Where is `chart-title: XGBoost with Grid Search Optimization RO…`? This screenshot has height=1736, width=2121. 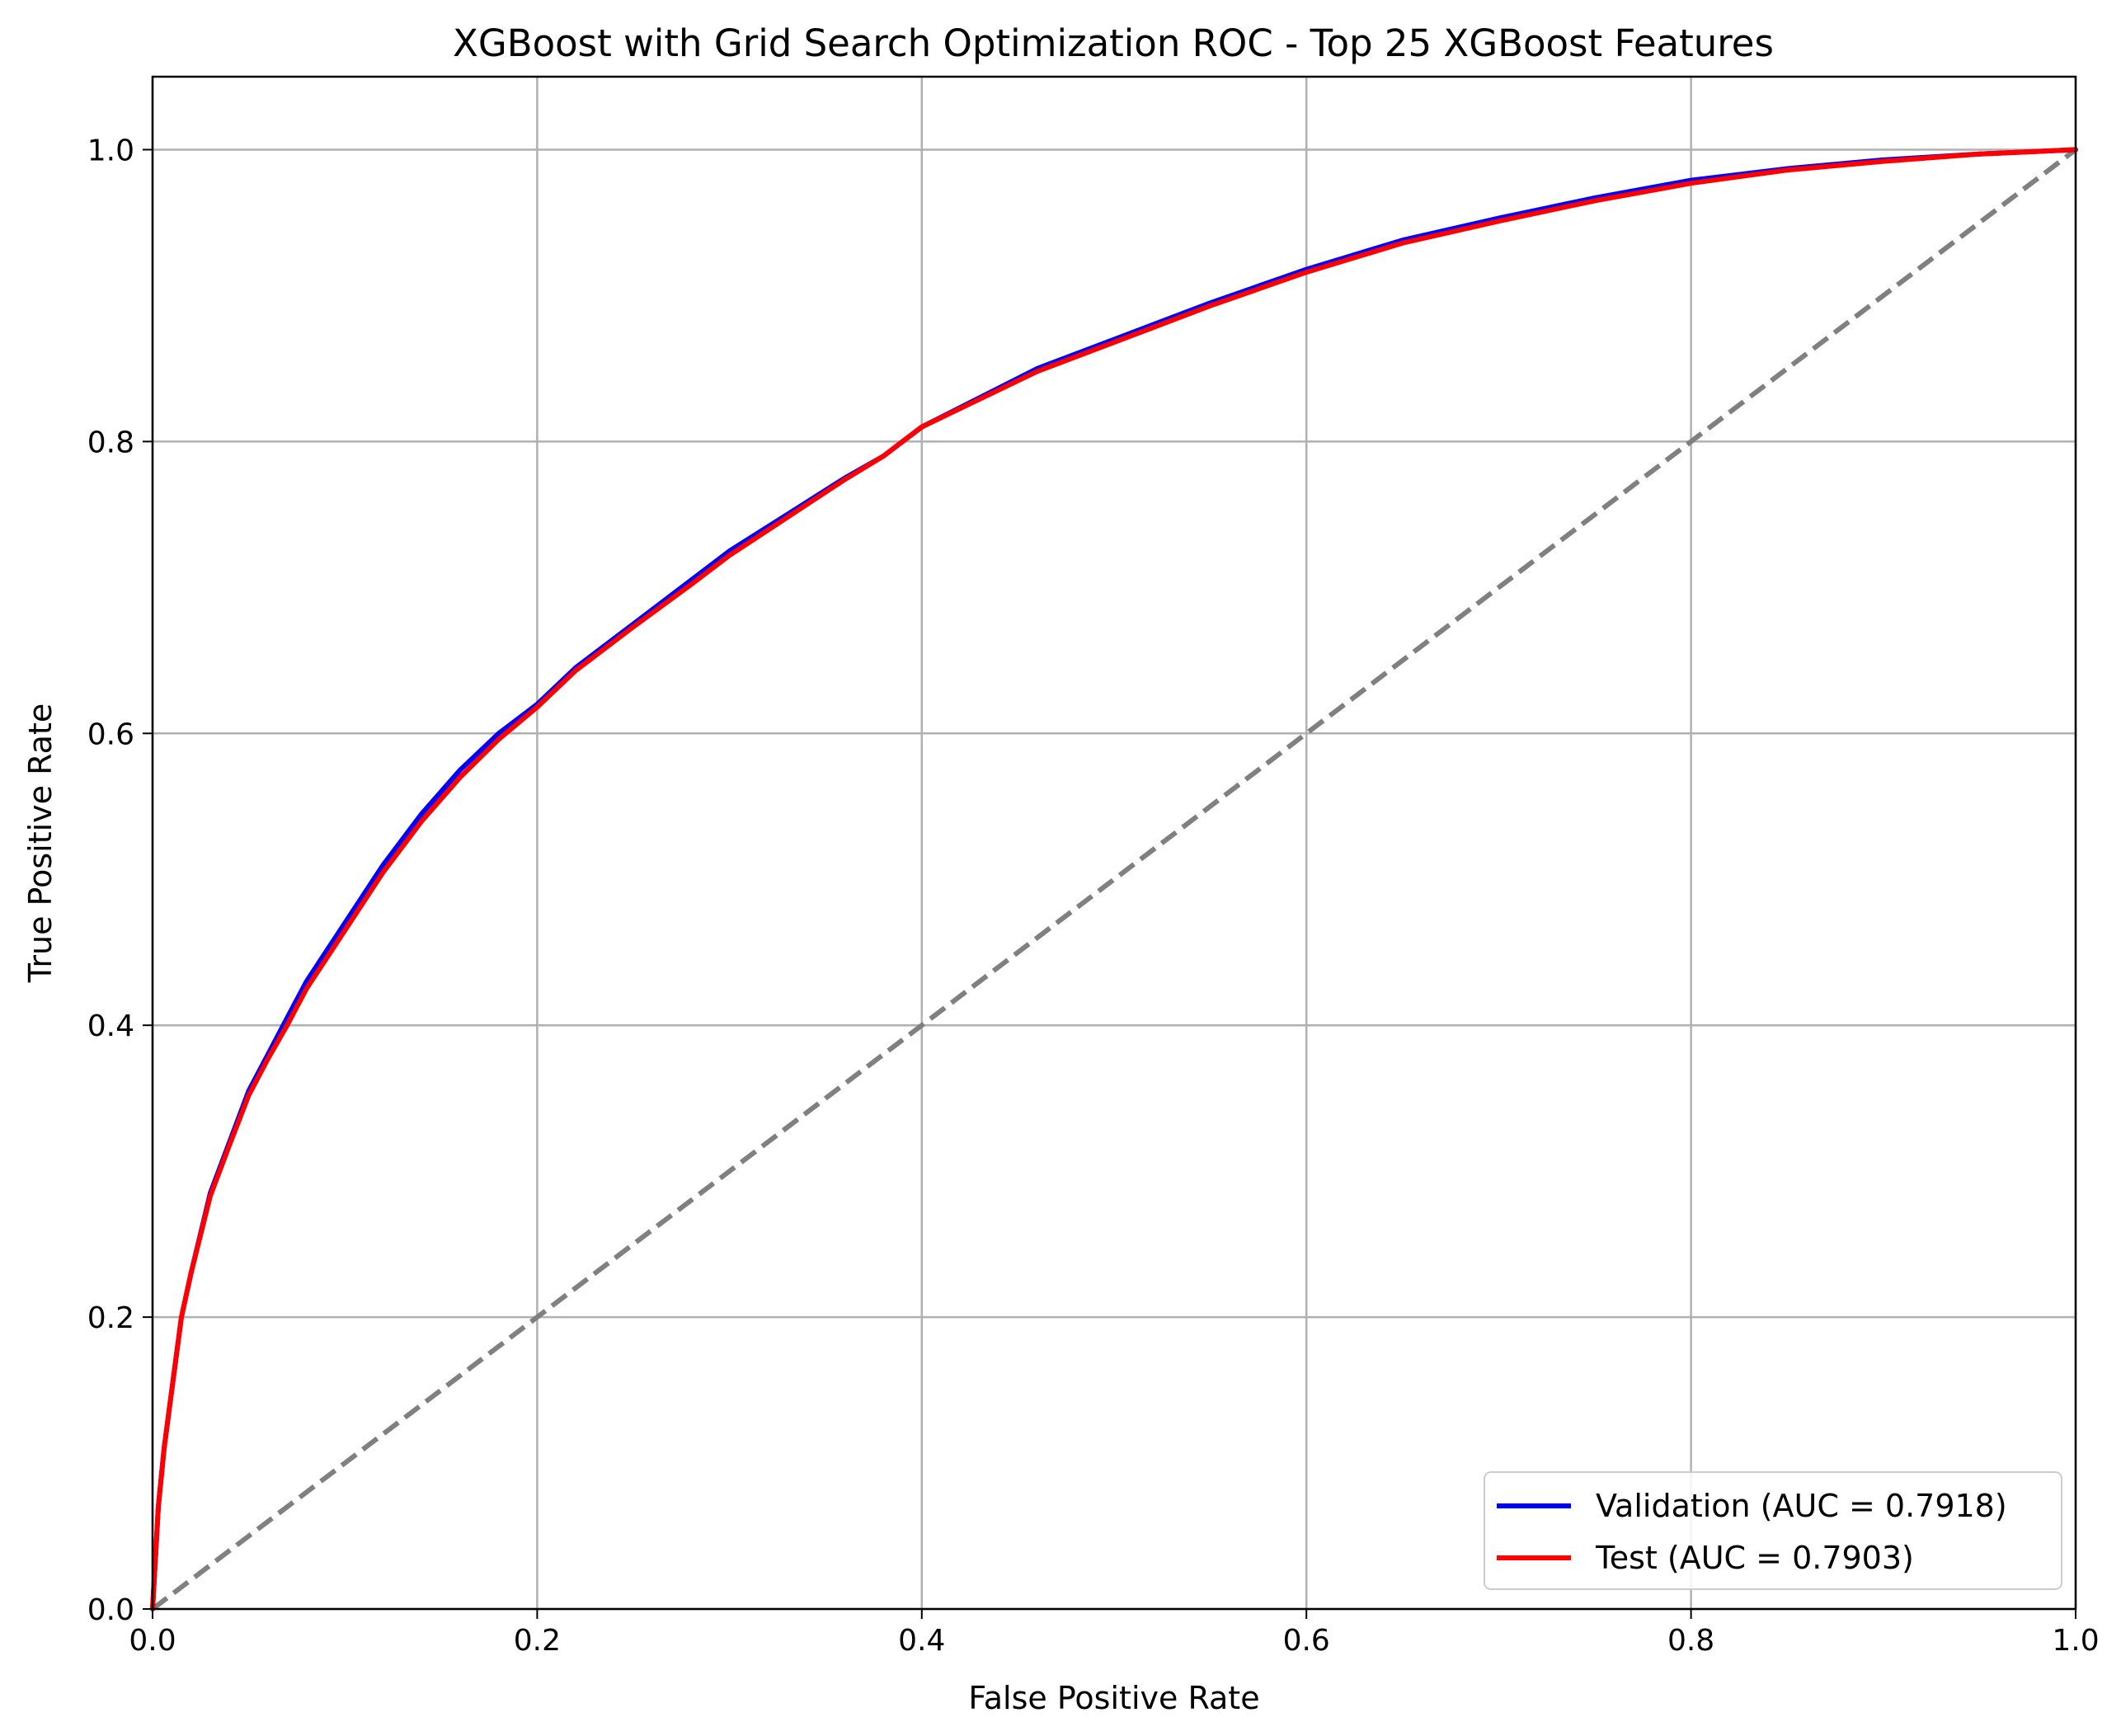
chart-title: XGBoost with Grid Search Optimization RO… is located at coordinates (1114, 43).